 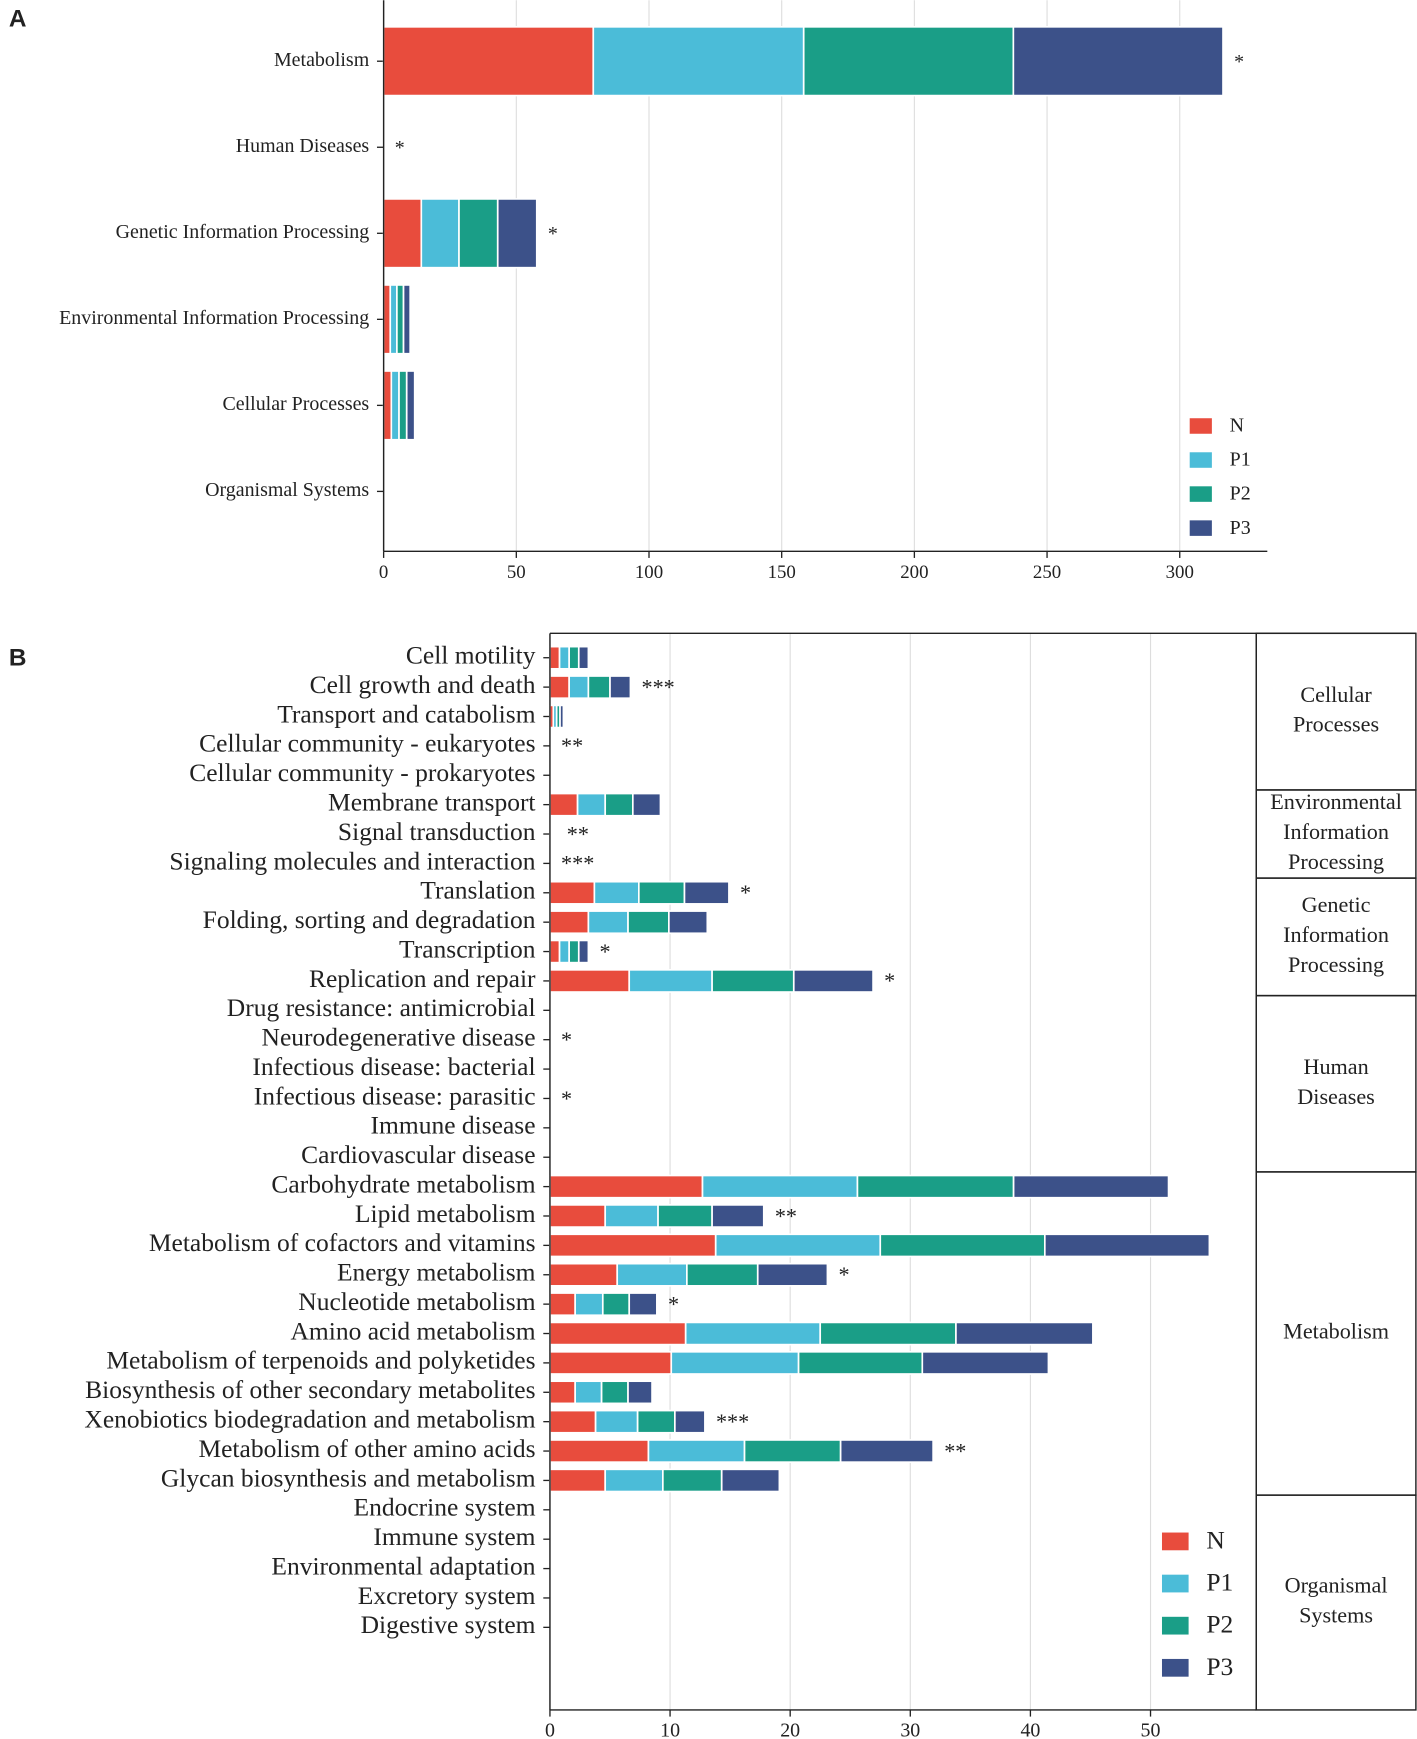 I want to click on y-tick-label: Immune disease, so click(x=453, y=1125).